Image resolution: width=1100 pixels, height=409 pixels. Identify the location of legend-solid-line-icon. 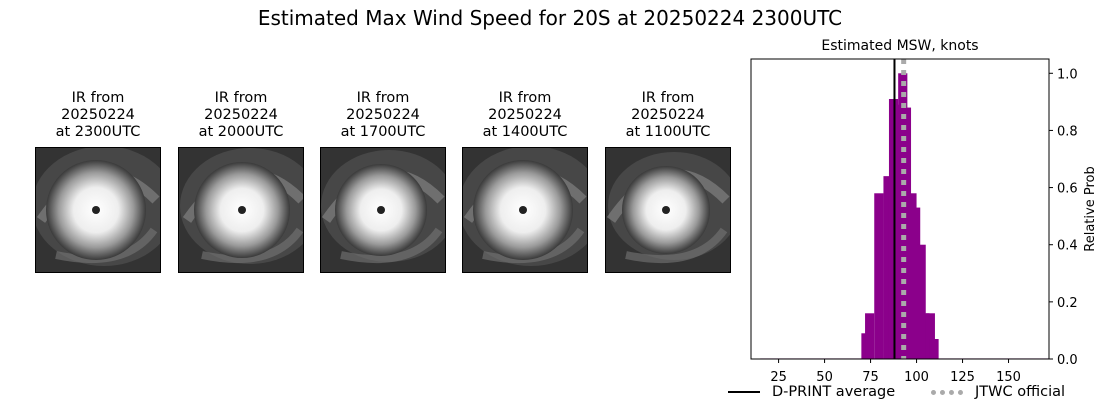
(744, 392).